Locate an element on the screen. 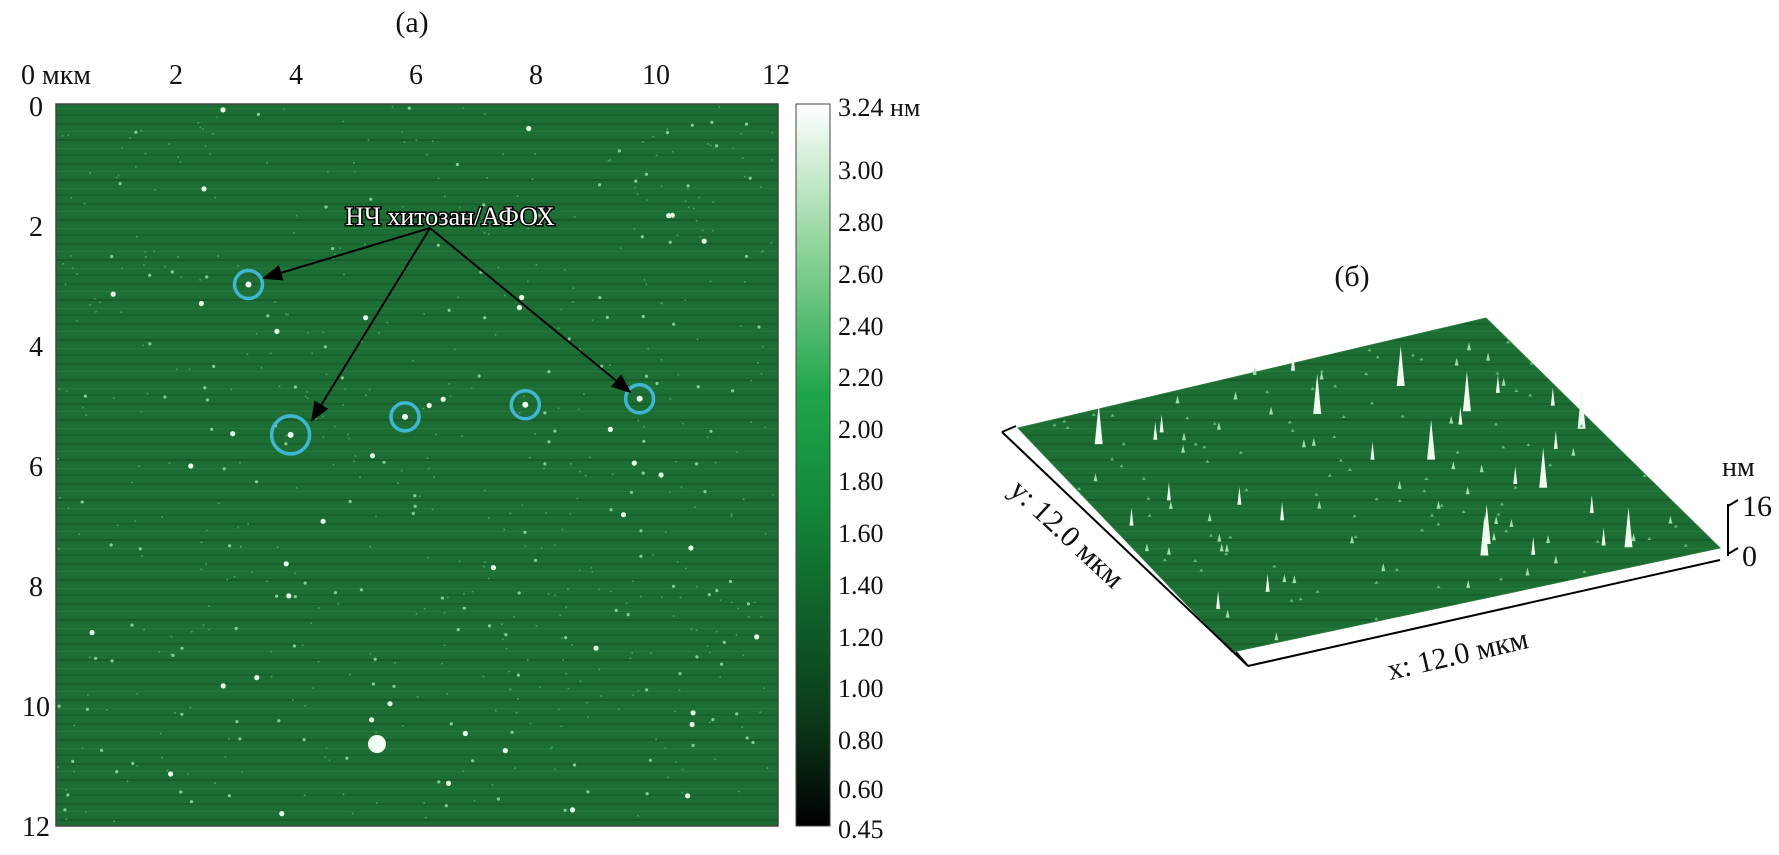 The image size is (1779, 855). annotation-arrows is located at coordinates (447, 324).